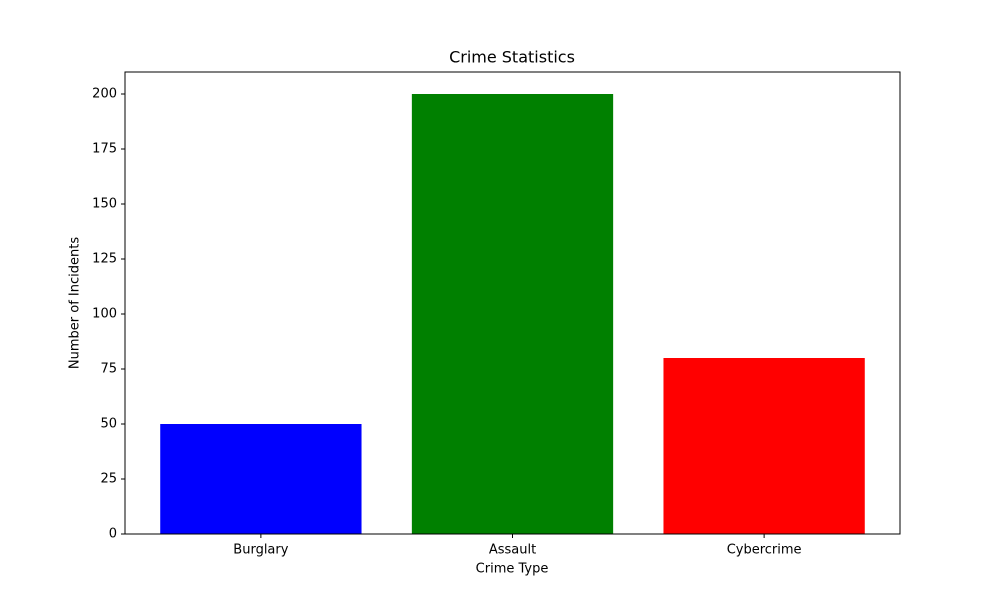  Describe the element at coordinates (104, 94) in the screenshot. I see `y-tick-label: 200` at that location.